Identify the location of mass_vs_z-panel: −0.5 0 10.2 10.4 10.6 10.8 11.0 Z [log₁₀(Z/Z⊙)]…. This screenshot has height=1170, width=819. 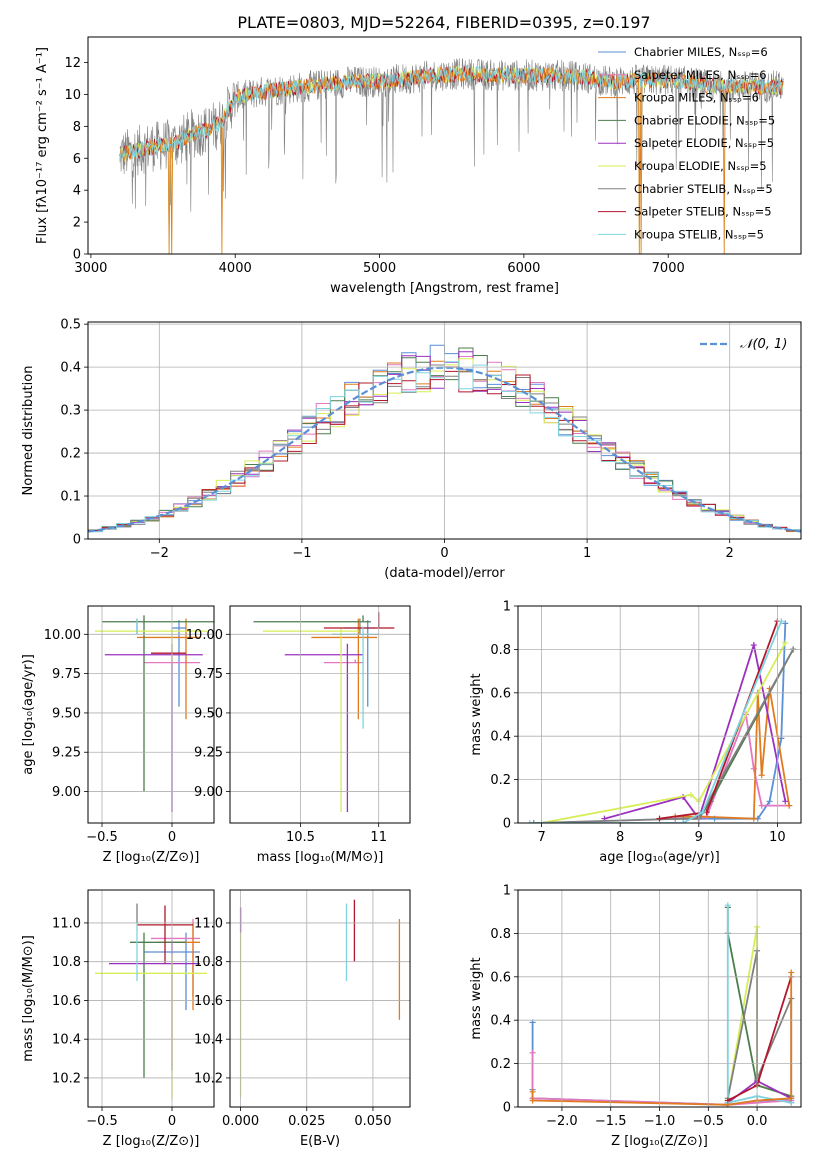
(118, 1019).